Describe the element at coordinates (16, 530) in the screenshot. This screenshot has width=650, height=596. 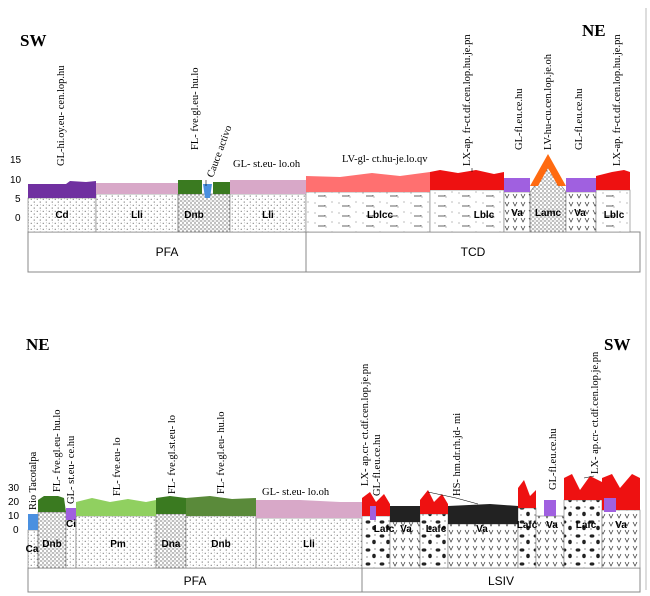
I see `bottom-tick-0: 0` at that location.